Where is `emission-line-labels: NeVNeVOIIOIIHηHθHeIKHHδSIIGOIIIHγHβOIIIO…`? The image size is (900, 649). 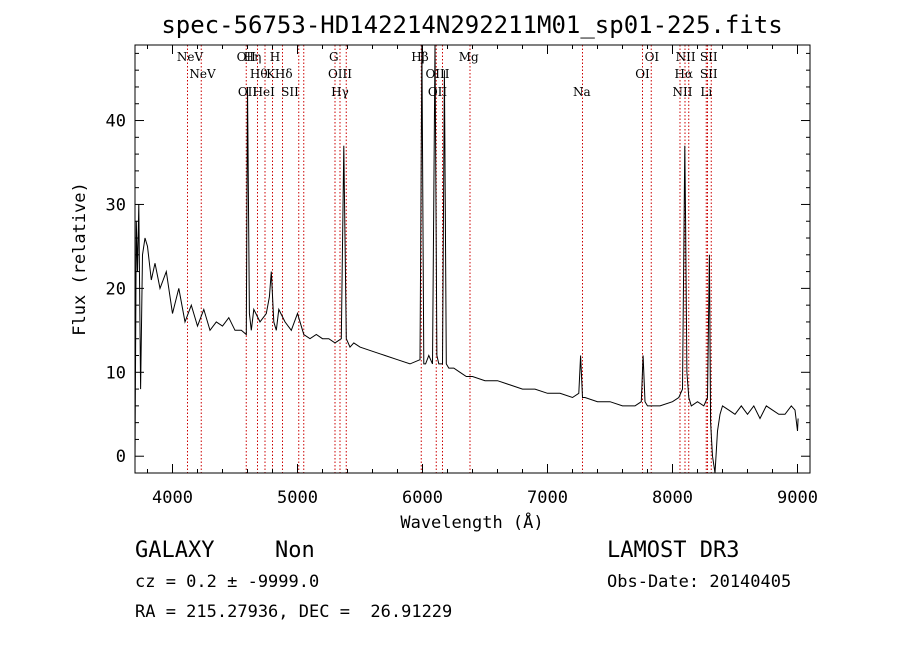 emission-line-labels: NeVNeVOIIOIIHηHθHeIKHHδSIIGOIIIHγHβOIIIO… is located at coordinates (447, 74).